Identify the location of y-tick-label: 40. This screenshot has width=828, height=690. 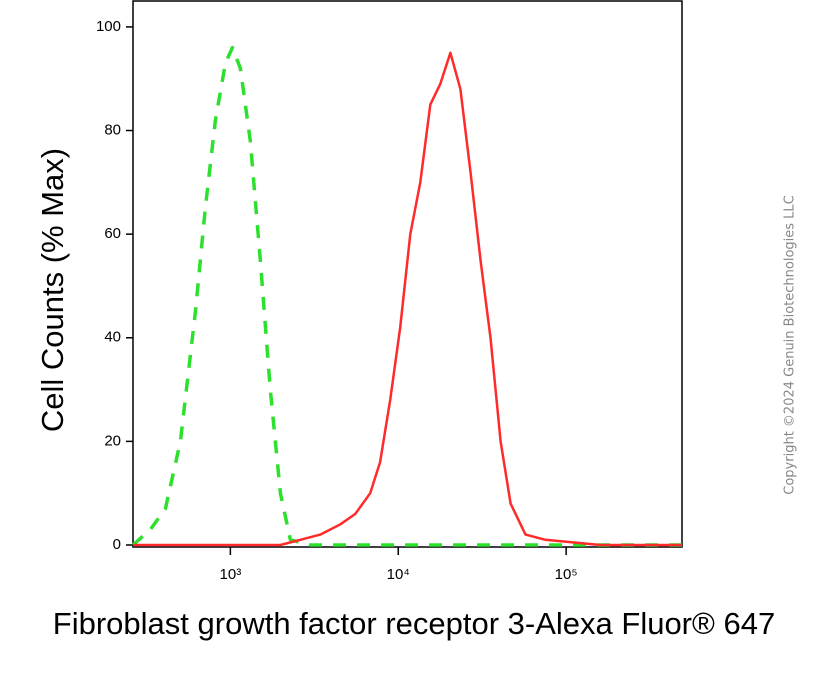
(112, 337).